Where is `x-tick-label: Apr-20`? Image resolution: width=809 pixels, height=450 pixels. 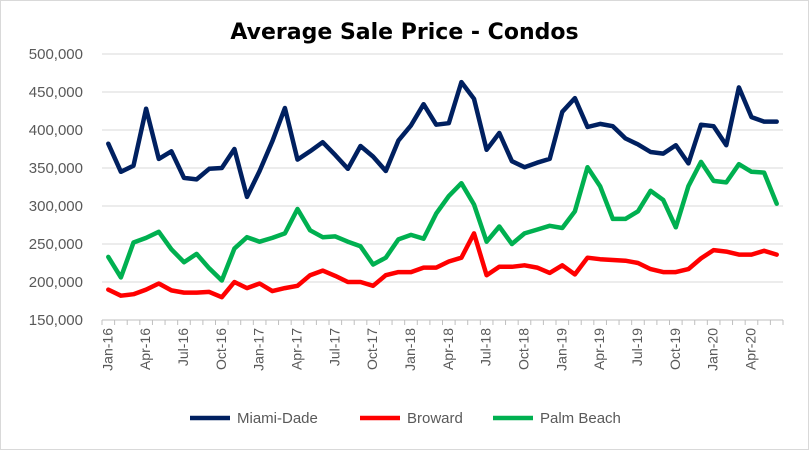
x-tick-label: Apr-20 is located at coordinates (750, 349).